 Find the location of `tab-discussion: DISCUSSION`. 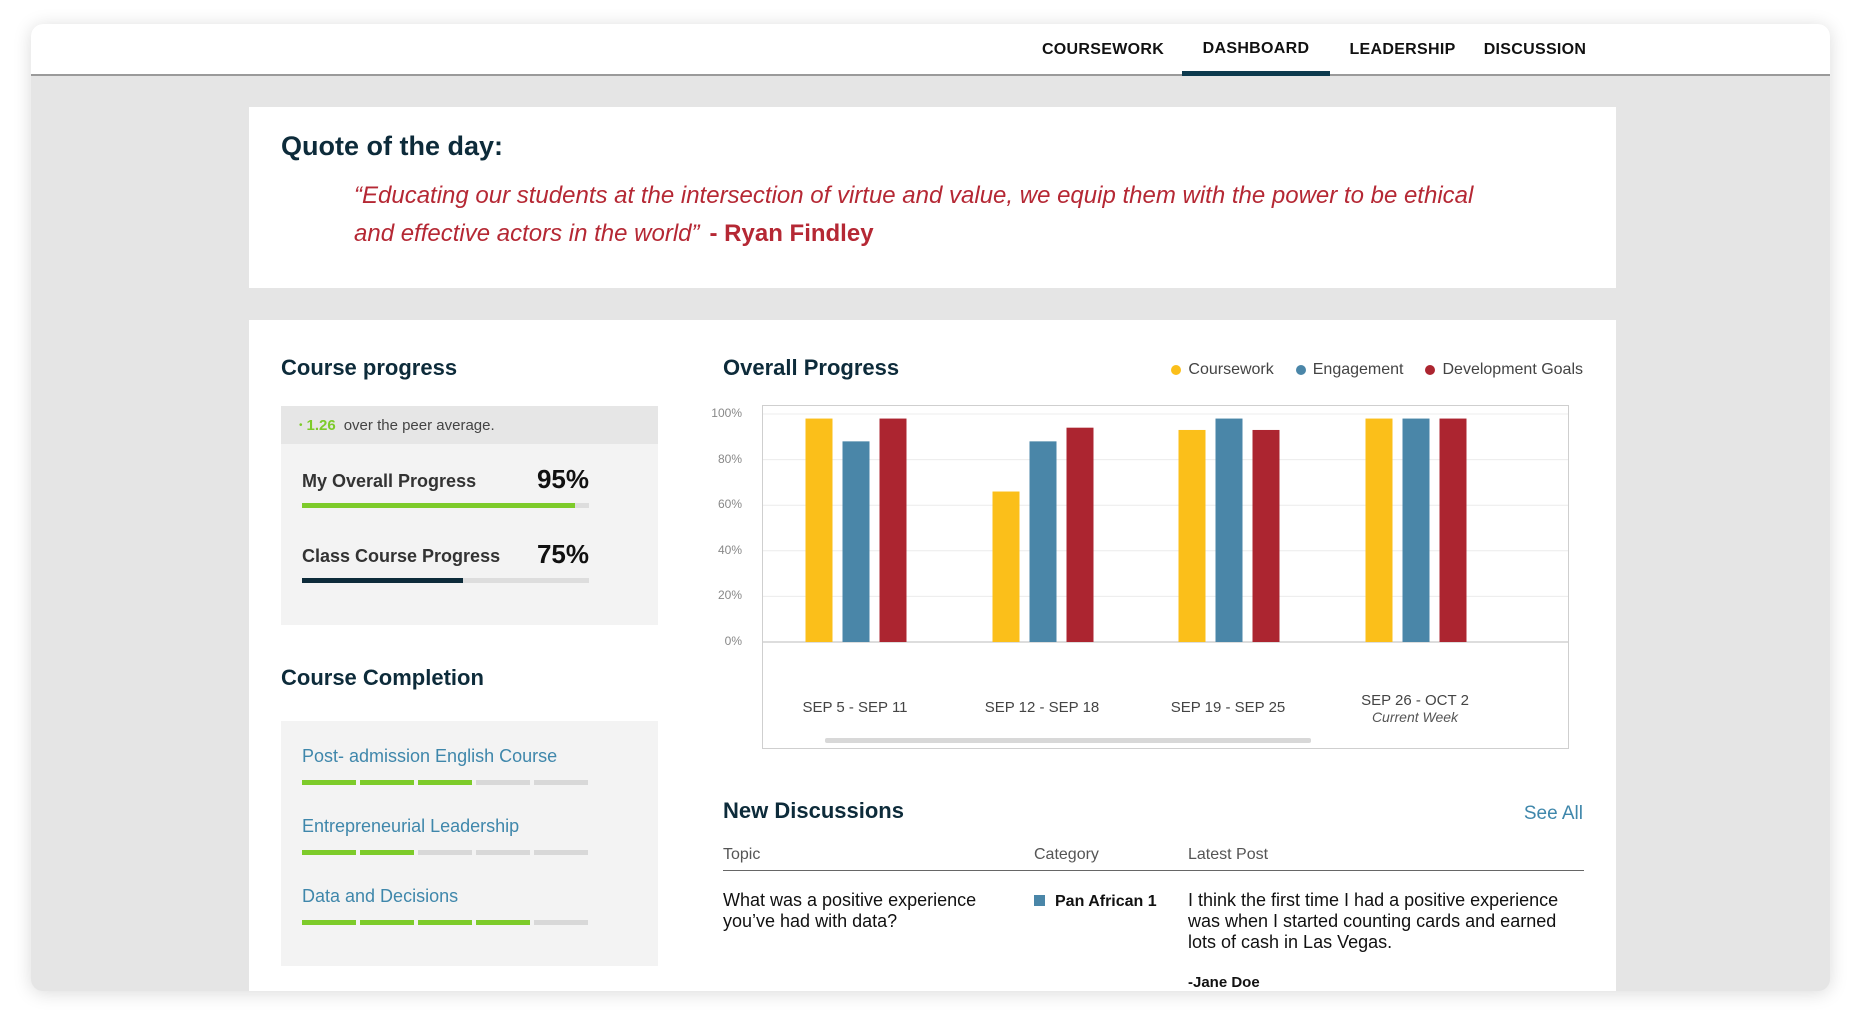

tab-discussion: DISCUSSION is located at coordinates (1535, 49).